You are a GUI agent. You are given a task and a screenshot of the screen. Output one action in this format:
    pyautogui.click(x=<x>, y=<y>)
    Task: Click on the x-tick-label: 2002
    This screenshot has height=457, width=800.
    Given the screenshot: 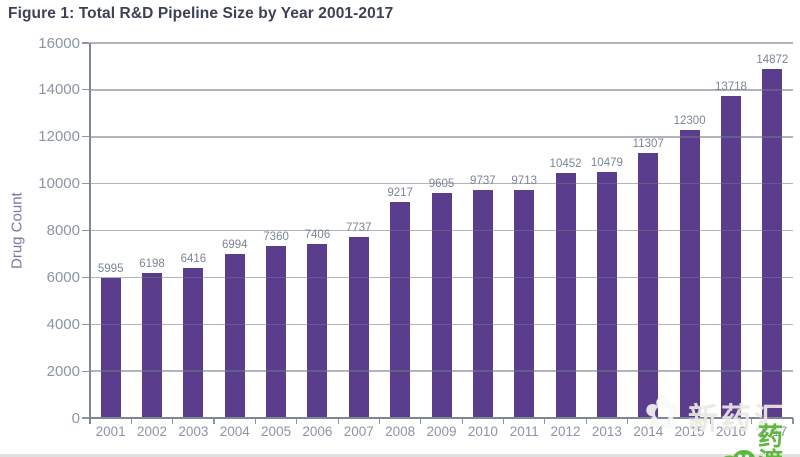 What is the action you would take?
    pyautogui.click(x=152, y=431)
    